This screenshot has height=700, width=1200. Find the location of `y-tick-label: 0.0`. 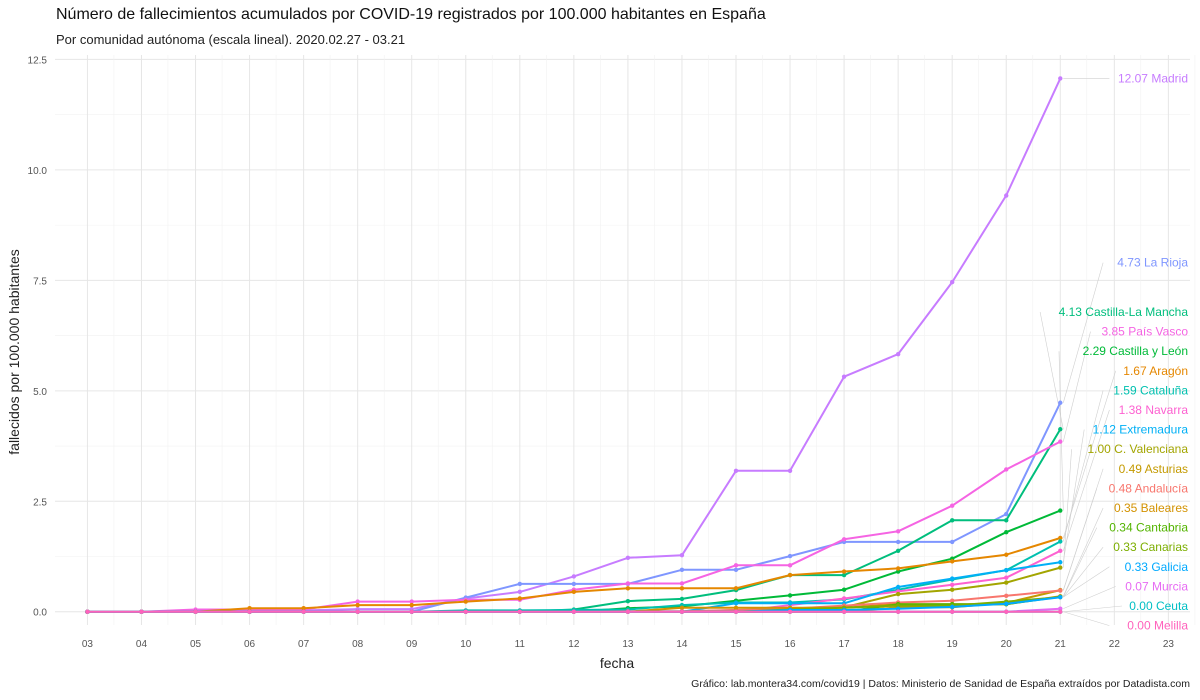

y-tick-label: 0.0 is located at coordinates (40, 613).